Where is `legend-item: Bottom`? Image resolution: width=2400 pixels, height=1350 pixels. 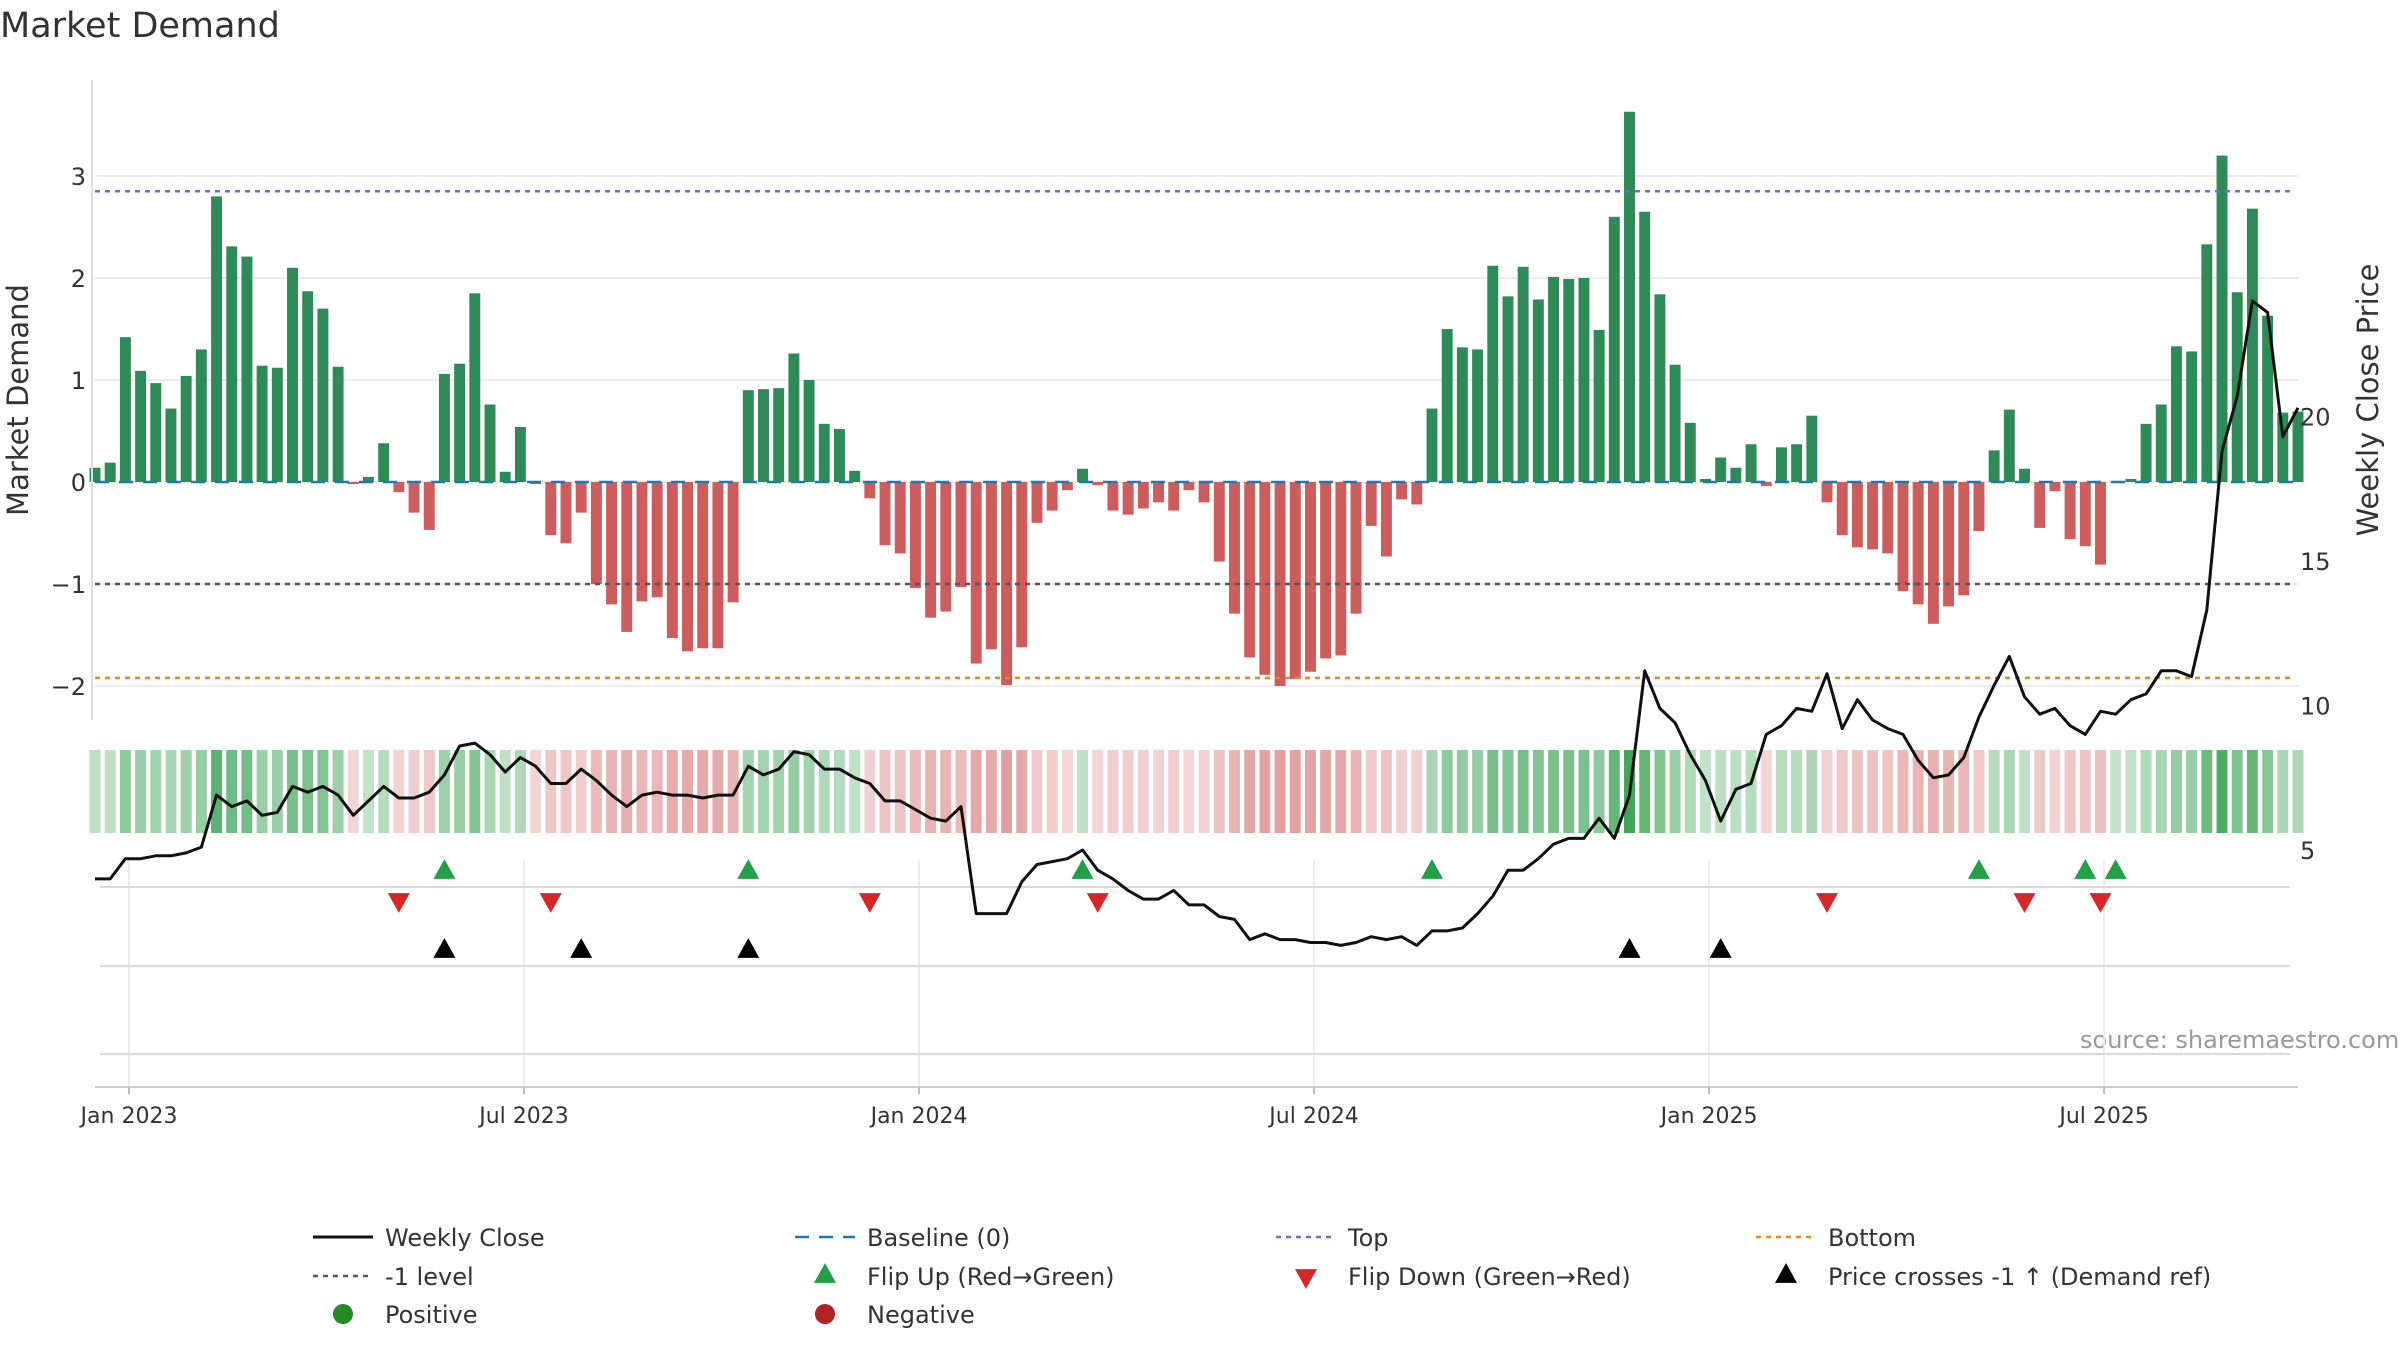
legend-item: Bottom is located at coordinates (1872, 1238).